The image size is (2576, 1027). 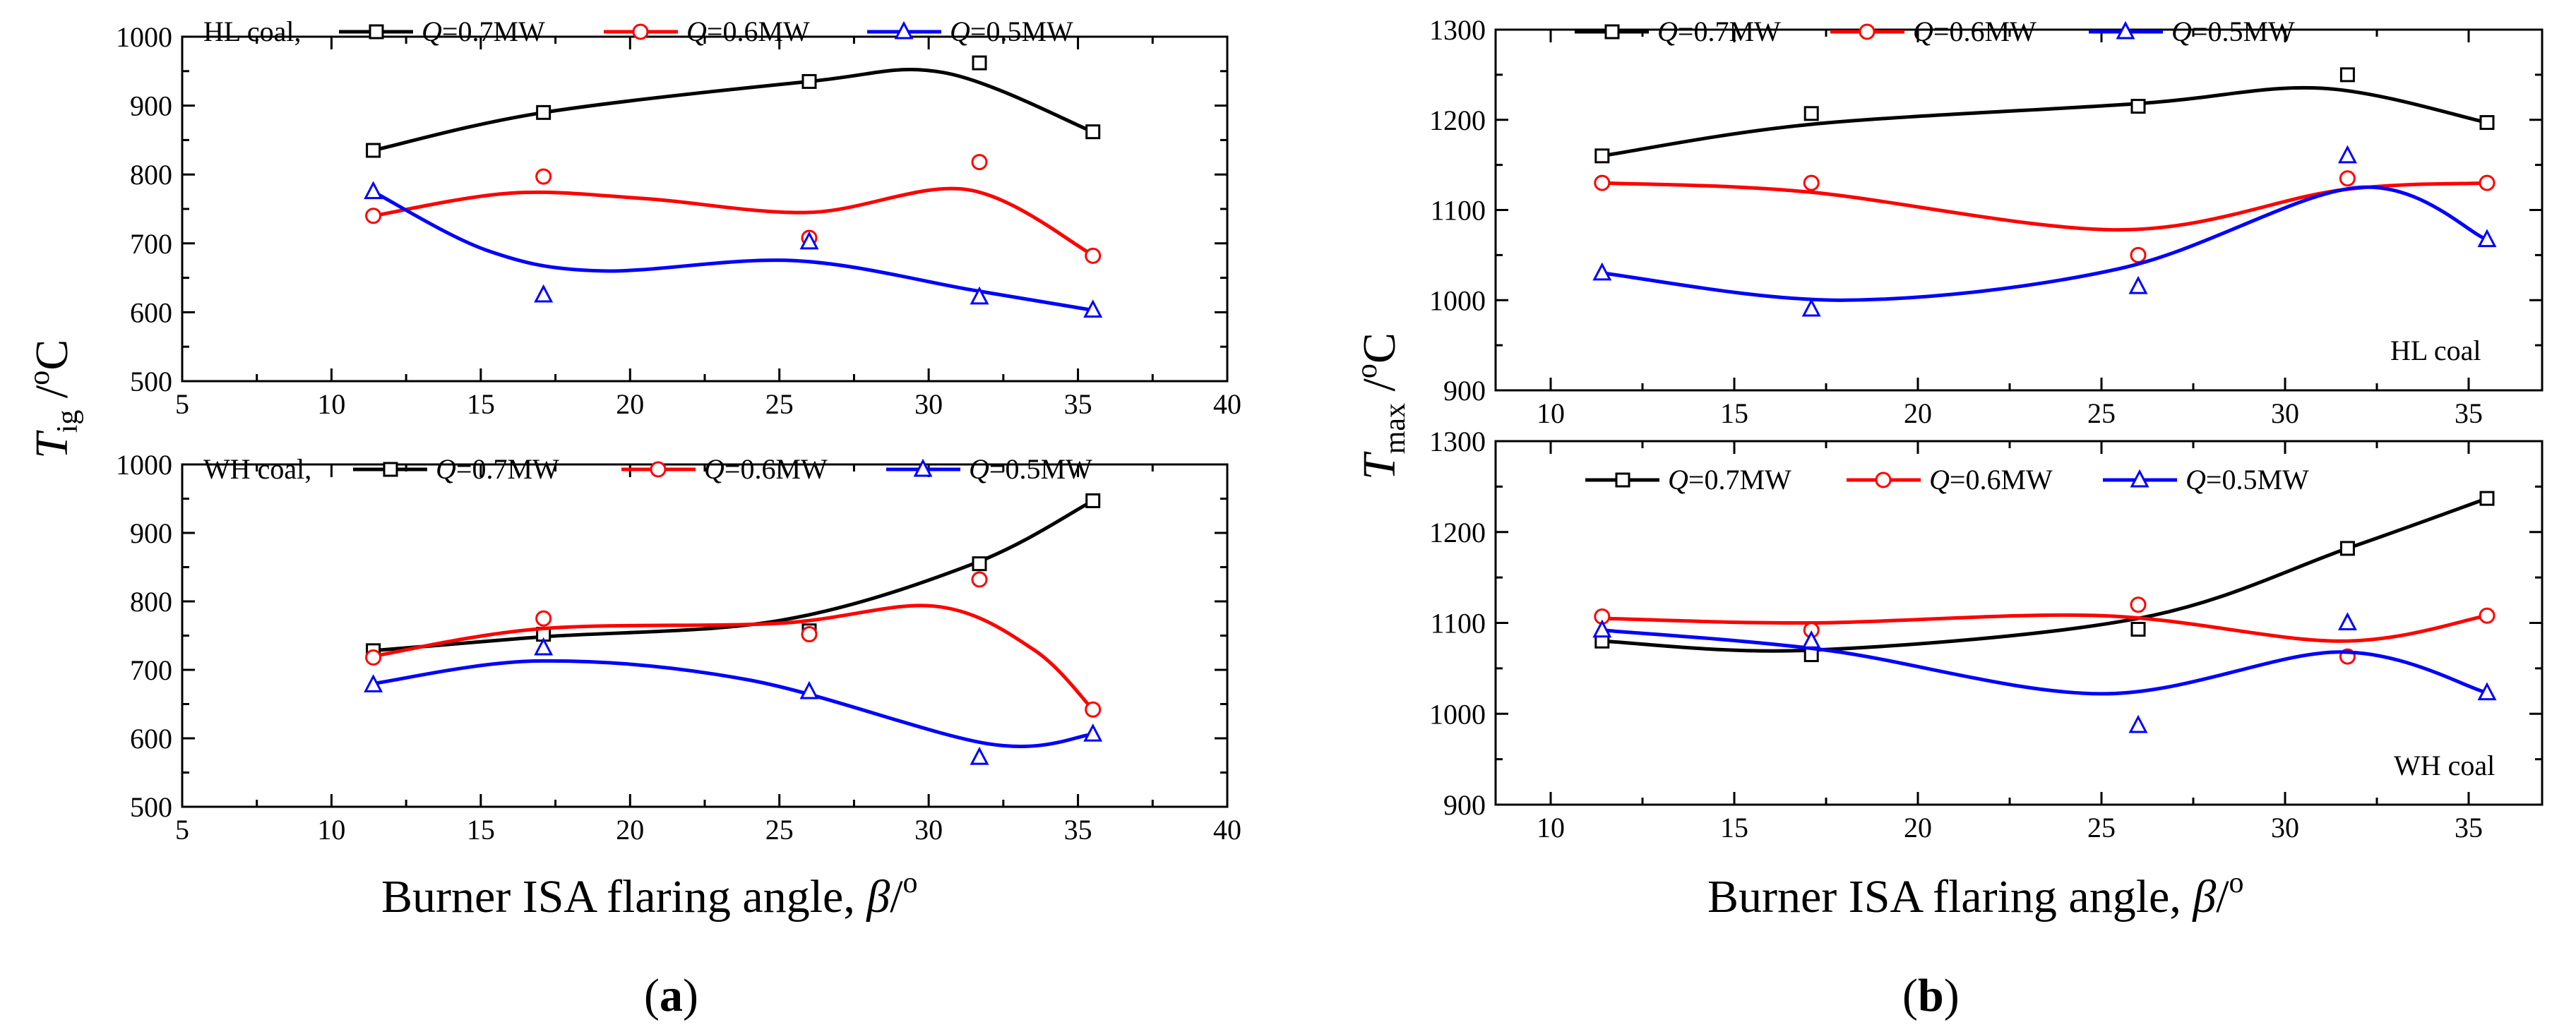 I want to click on panel-b-y-label-deg: o, so click(x=1367, y=371).